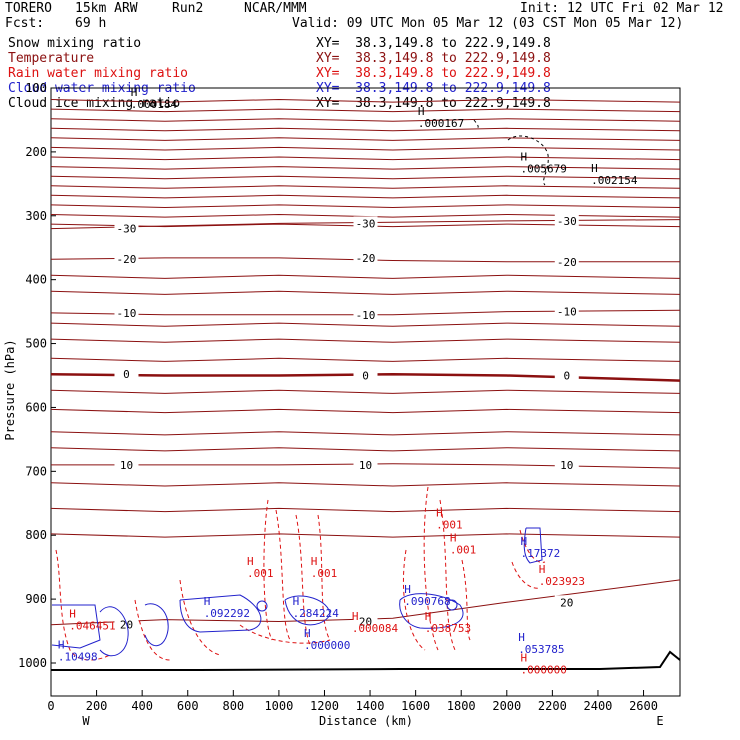 The image size is (740, 740). I want to click on x-tick-label-1200: 1200, so click(324, 706).